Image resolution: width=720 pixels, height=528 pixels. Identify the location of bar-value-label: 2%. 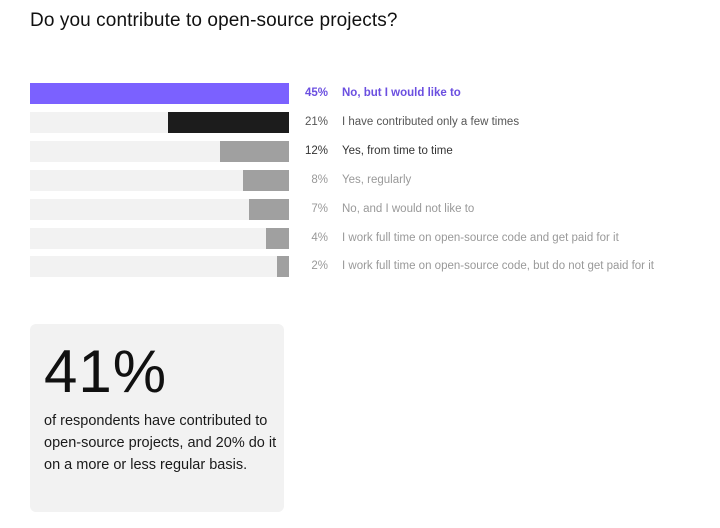
(319, 266).